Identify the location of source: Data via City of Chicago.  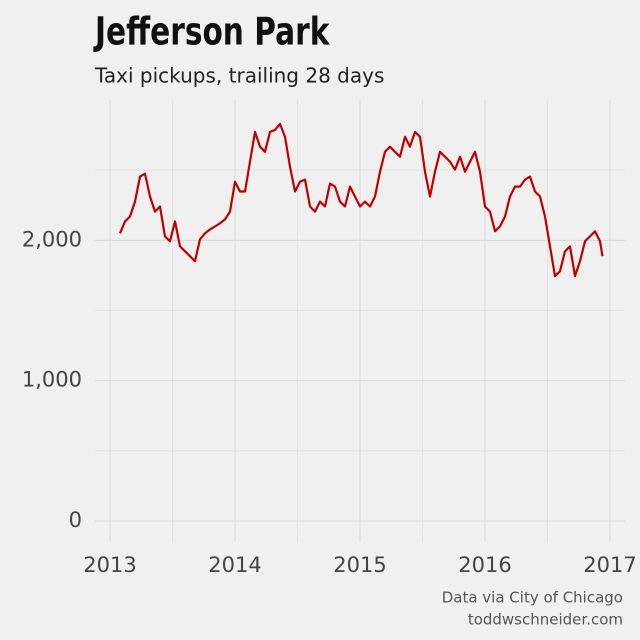
(532, 598).